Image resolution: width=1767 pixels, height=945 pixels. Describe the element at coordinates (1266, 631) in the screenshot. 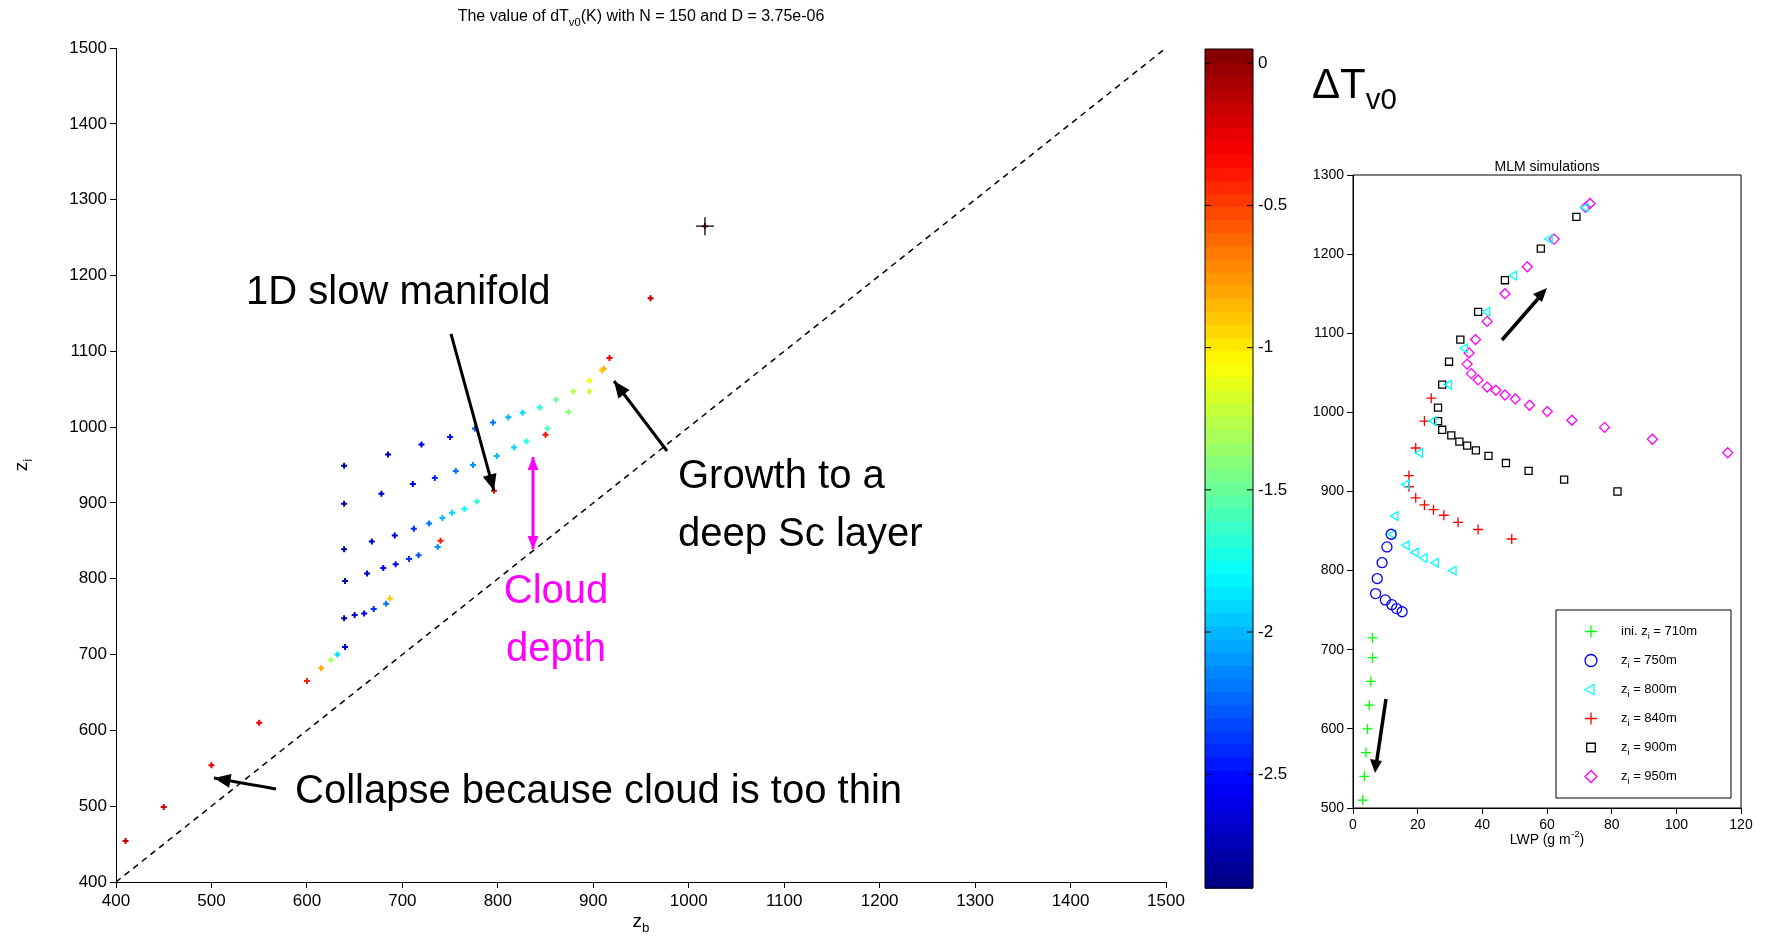

I see `color-bar-label: -2` at that location.